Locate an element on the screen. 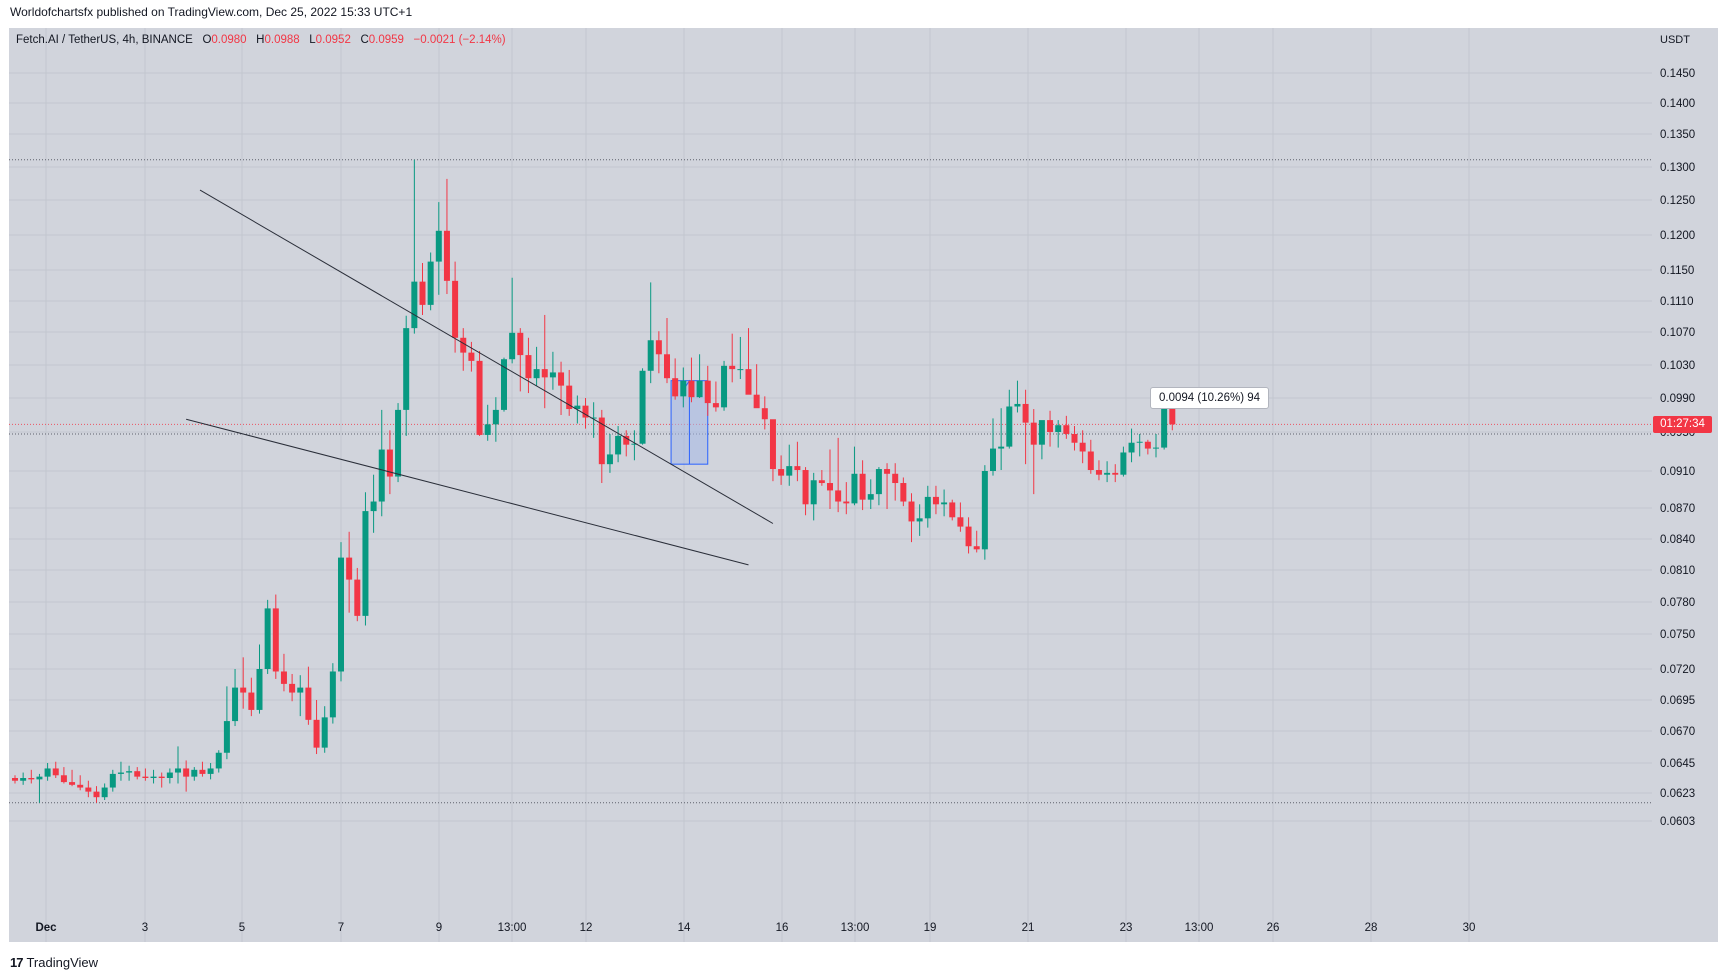 The height and width of the screenshot is (979, 1728). price-tick-21: 0.0645 is located at coordinates (1677, 764).